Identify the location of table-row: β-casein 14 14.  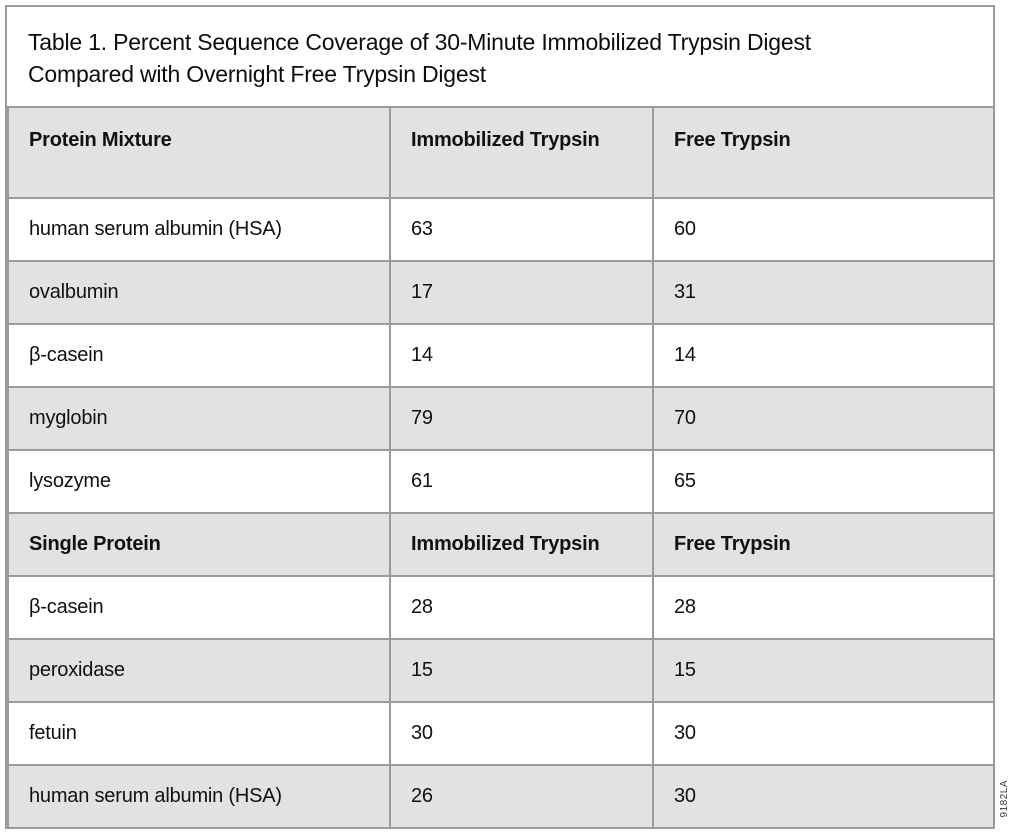
(501, 355).